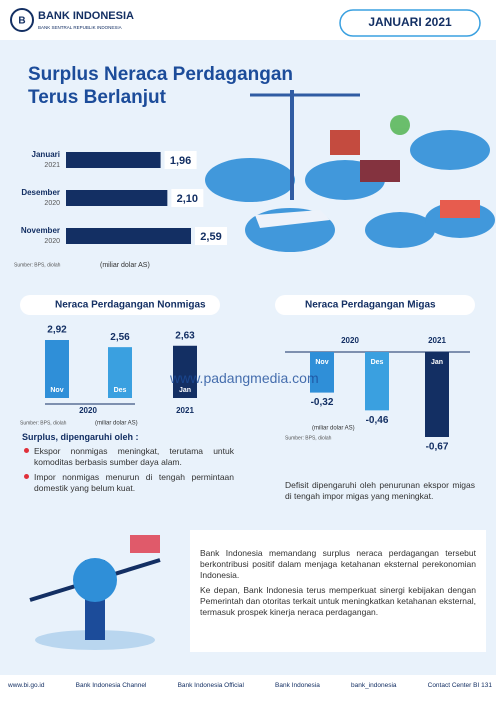  What do you see at coordinates (130, 305) in the screenshot?
I see `section-title: Neraca Perdagangan Nonmigas` at bounding box center [130, 305].